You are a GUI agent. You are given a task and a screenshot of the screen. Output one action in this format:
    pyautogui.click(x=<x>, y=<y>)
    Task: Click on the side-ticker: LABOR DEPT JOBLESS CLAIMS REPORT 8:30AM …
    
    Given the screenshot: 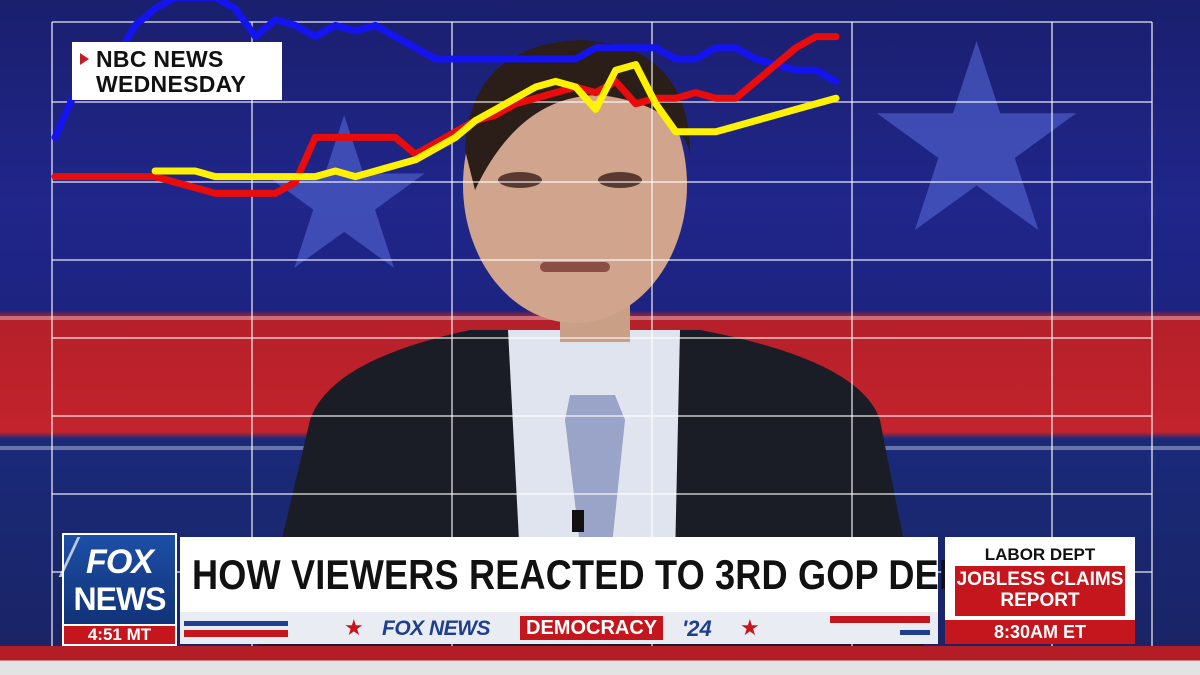 What is the action you would take?
    pyautogui.click(x=1040, y=590)
    